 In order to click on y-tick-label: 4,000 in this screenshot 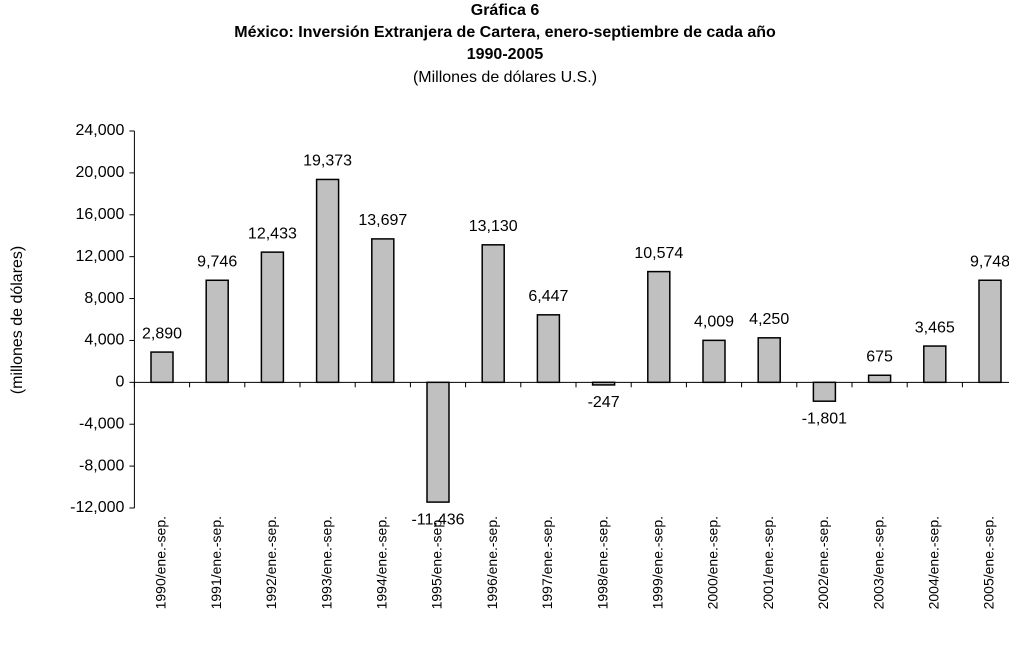, I will do `click(104, 340)`.